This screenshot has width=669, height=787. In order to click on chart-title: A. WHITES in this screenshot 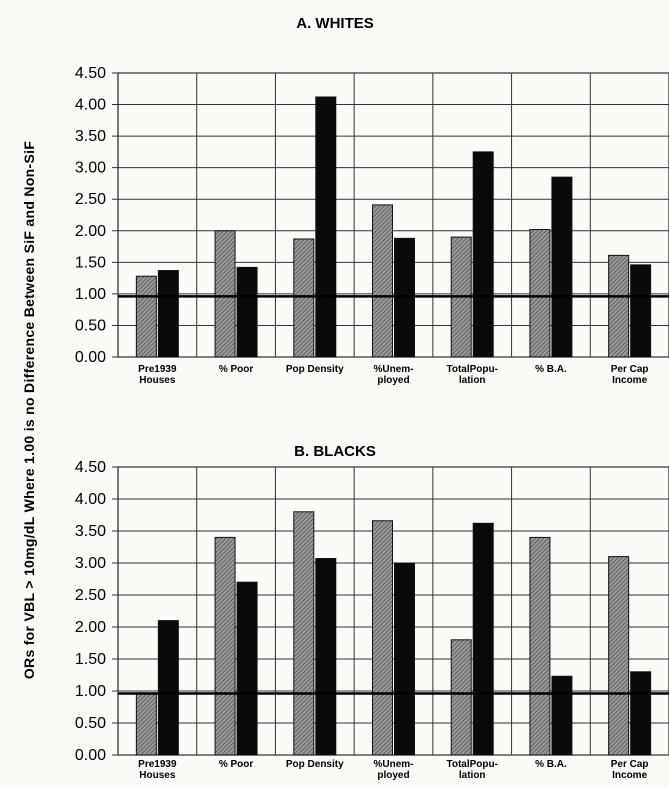, I will do `click(335, 23)`.